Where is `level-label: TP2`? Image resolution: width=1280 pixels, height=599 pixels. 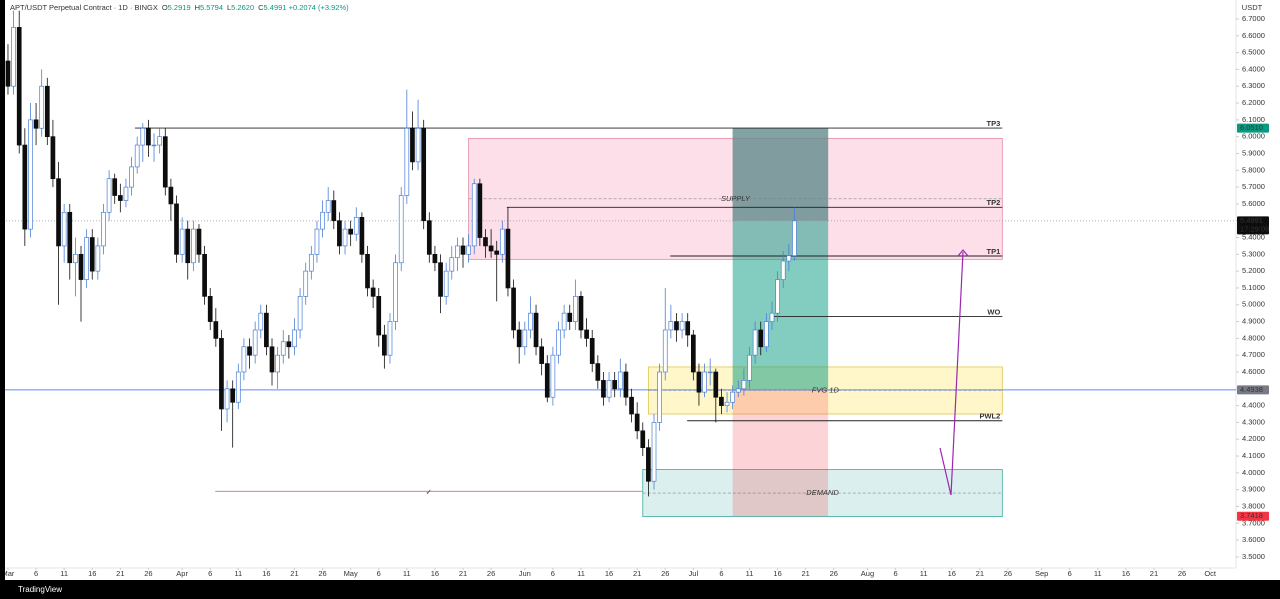
level-label: TP2 is located at coordinates (994, 202).